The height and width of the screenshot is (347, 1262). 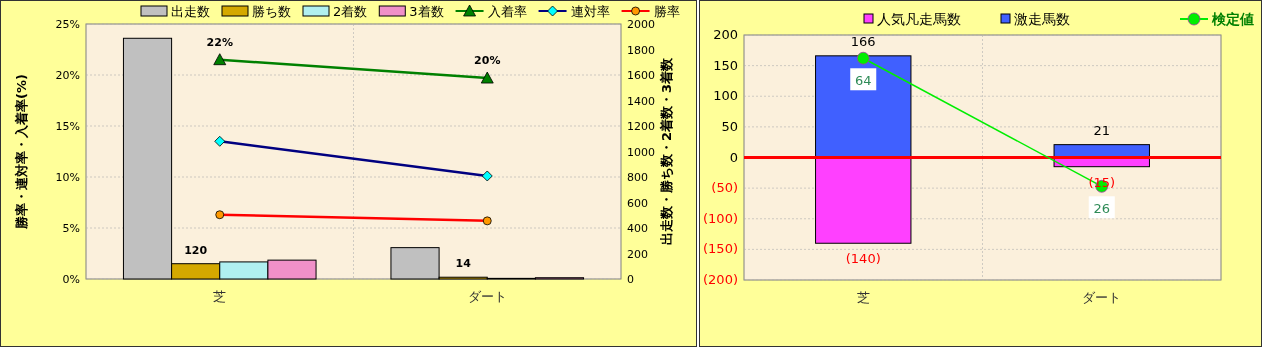 I want to click on y-tick-label: (150), so click(x=720, y=249).